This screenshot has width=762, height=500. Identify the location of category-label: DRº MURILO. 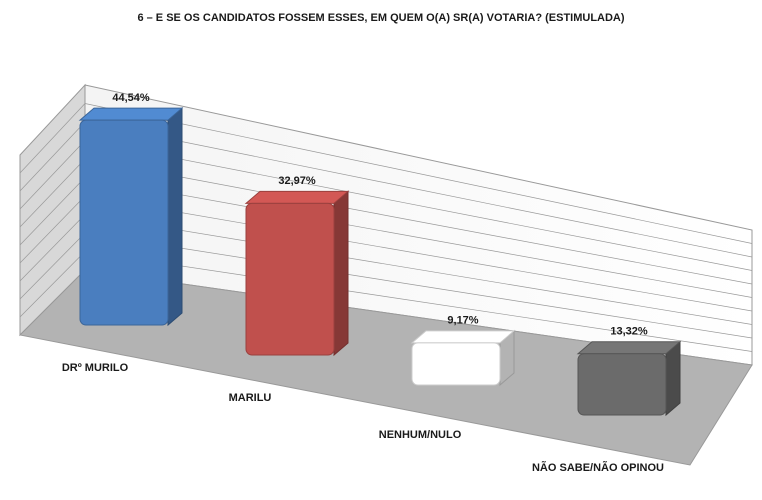
(95, 368).